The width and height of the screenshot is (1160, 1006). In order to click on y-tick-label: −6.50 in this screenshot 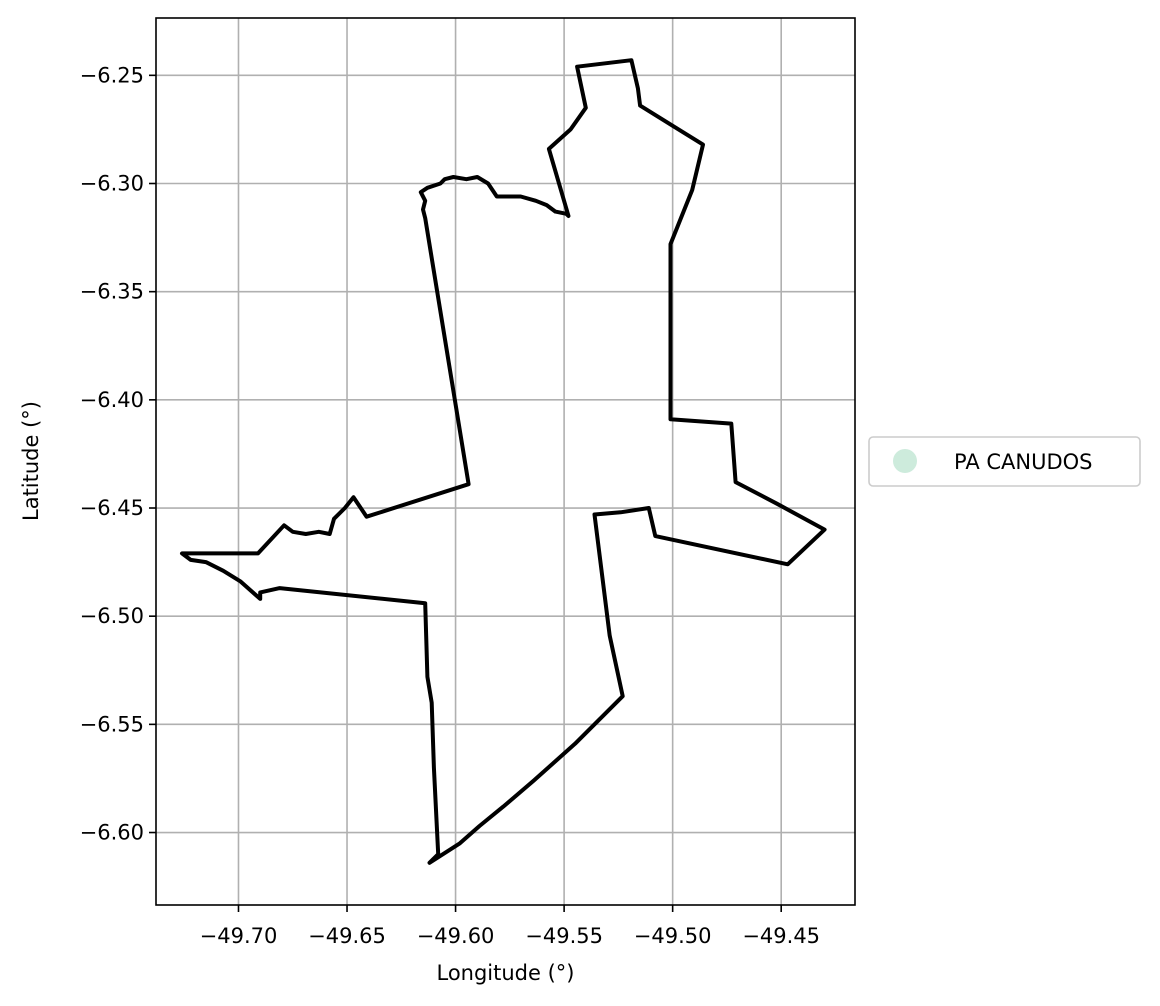, I will do `click(112, 616)`.